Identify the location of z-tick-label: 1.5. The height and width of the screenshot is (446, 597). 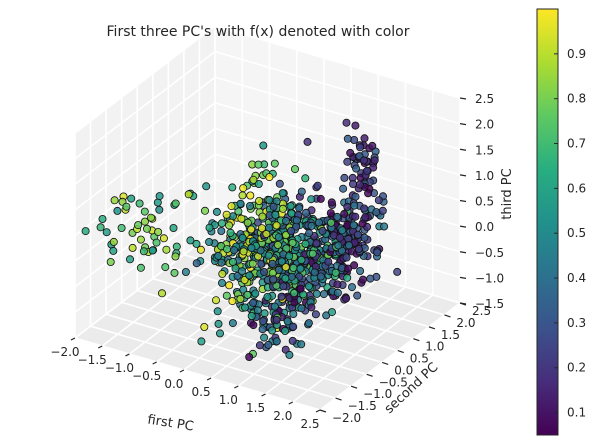
(484, 150).